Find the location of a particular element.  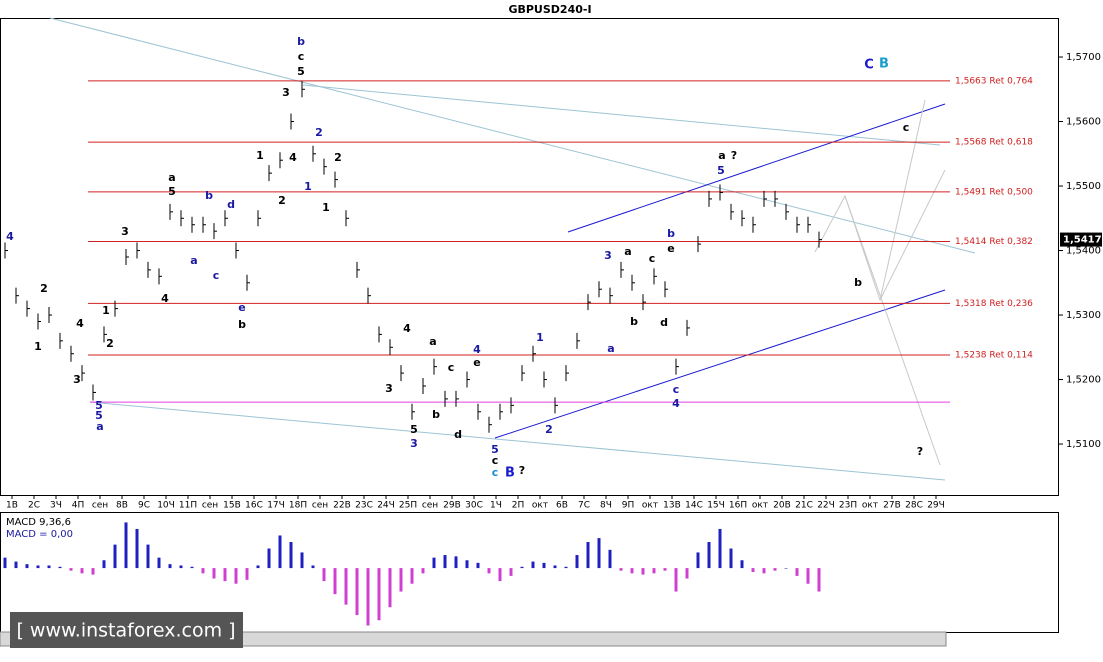

x-tick-label: 1В is located at coordinates (12, 506).